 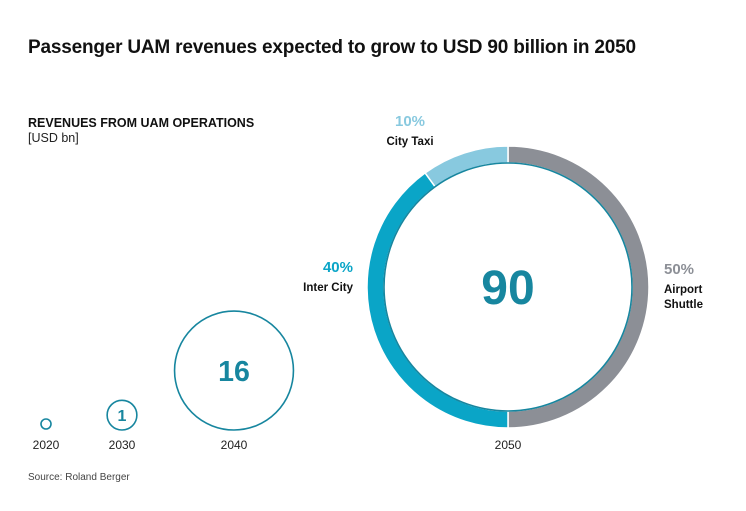 I want to click on donut-slice-city-taxi, so click(x=466, y=166).